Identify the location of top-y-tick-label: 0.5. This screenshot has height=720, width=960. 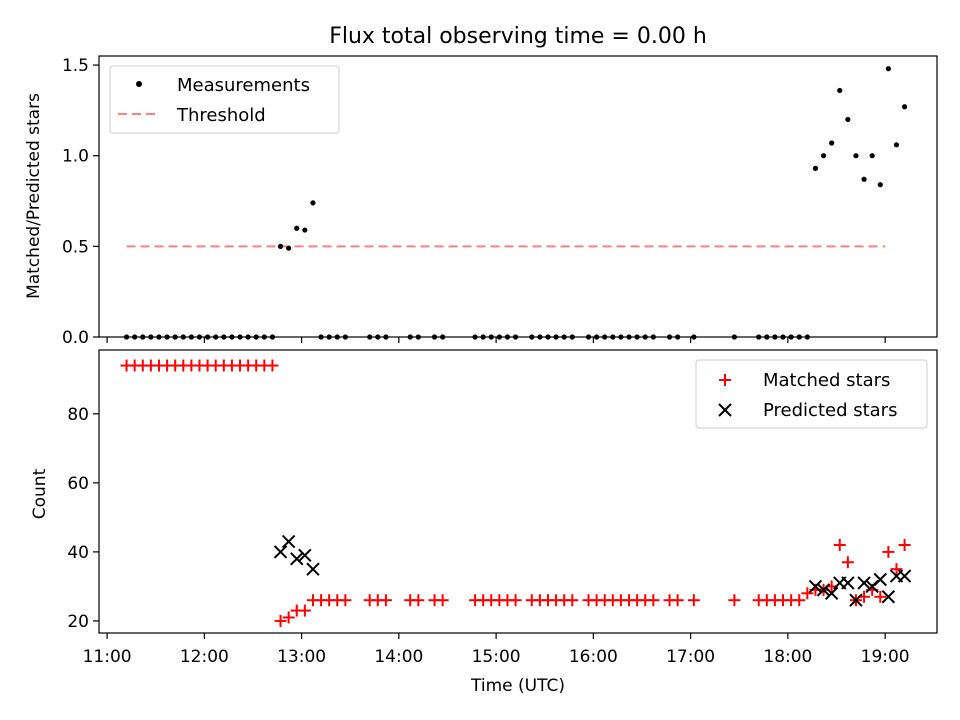
(75, 247).